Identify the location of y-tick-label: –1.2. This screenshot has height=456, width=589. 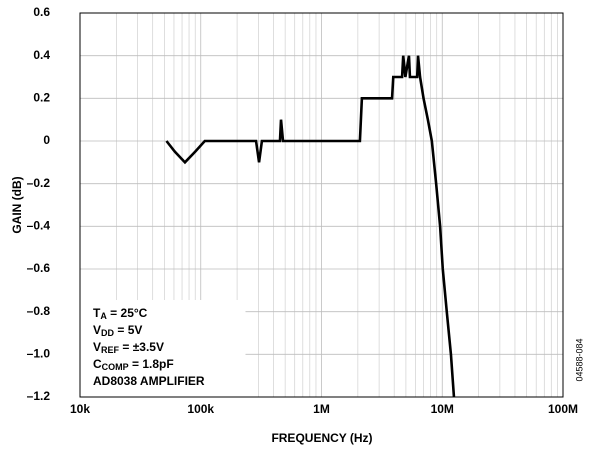
(39, 396).